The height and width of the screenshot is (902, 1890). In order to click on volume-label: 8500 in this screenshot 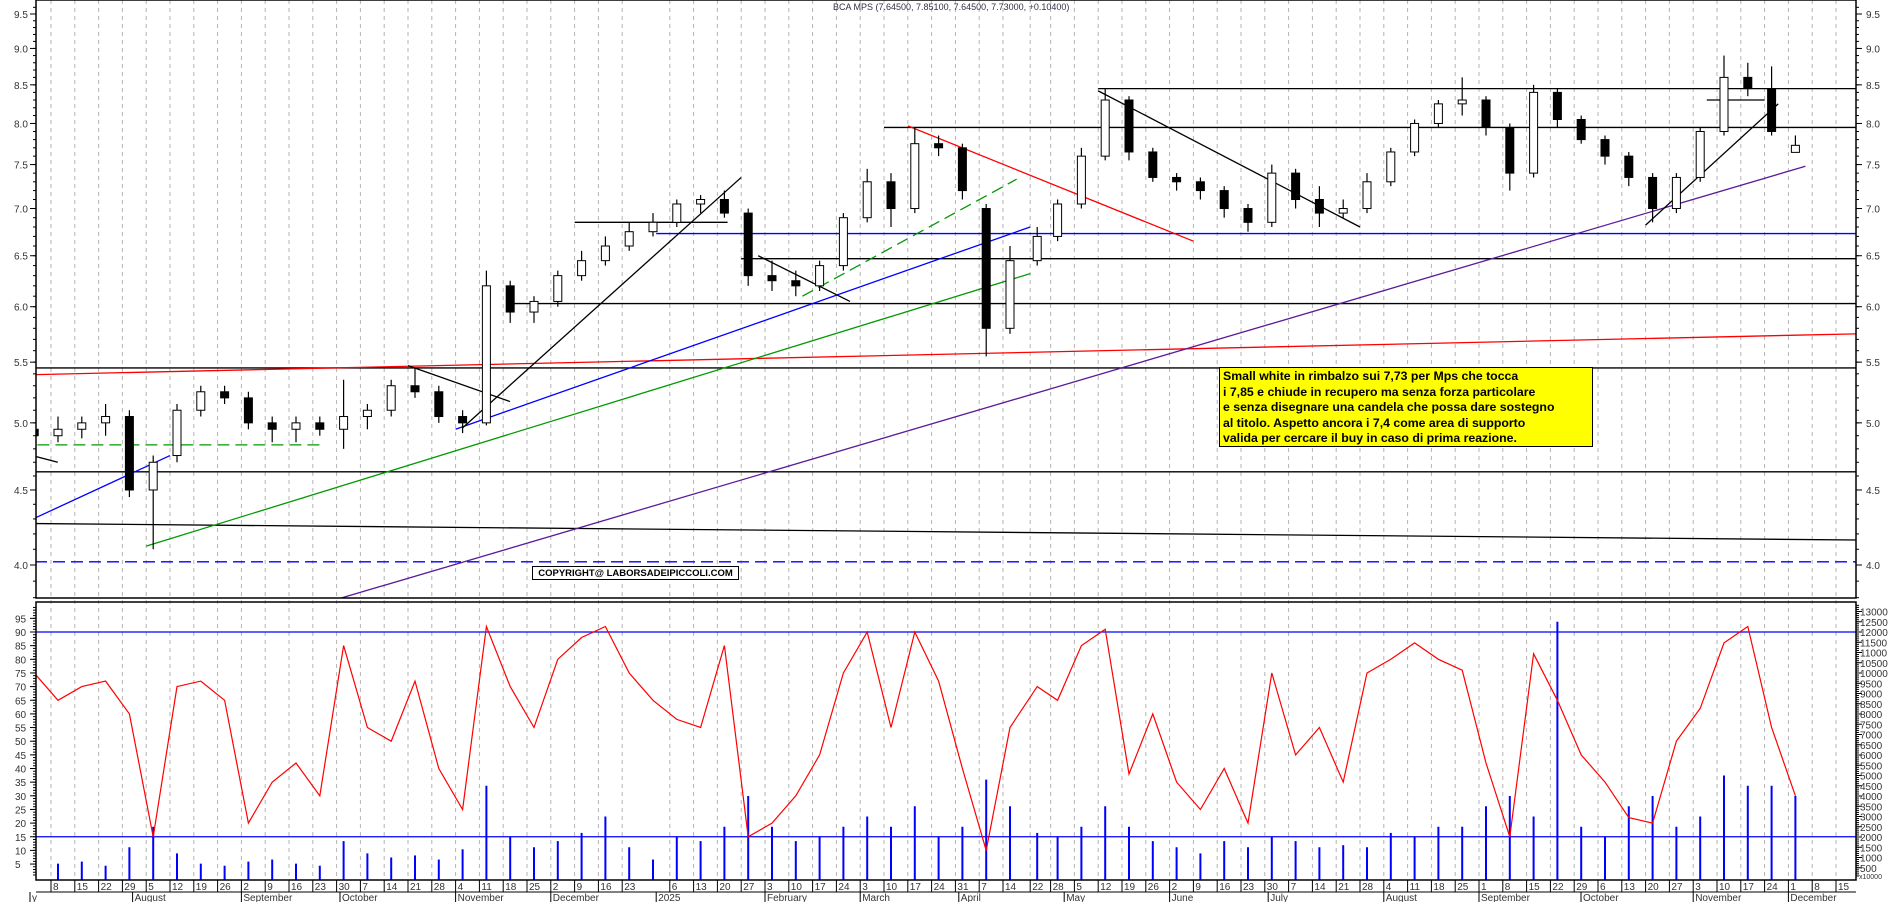, I will do `click(1871, 705)`.